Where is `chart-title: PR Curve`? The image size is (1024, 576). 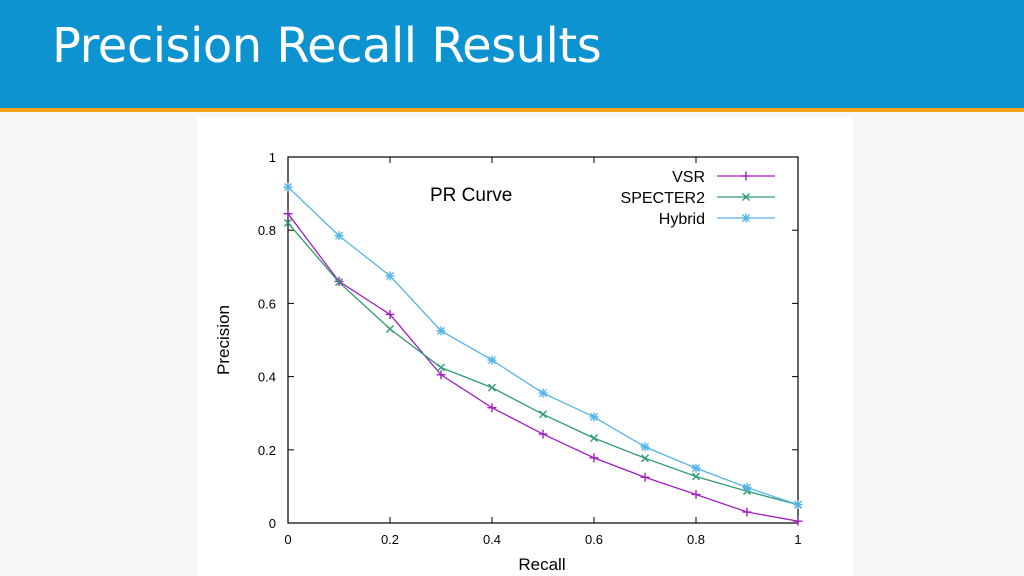
chart-title: PR Curve is located at coordinates (471, 195).